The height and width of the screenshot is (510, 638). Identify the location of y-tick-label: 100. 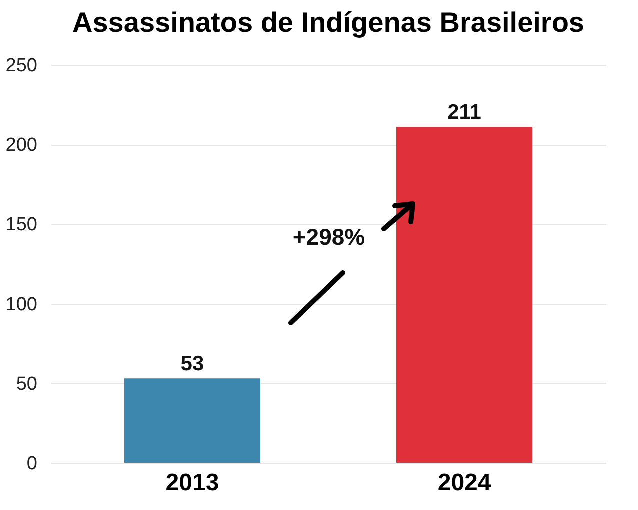
(22, 305).